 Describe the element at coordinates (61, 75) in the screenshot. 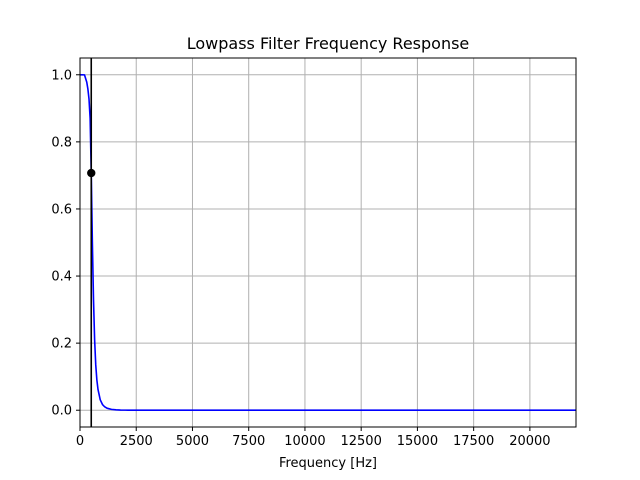

I see `y-tick-label: 1.0` at that location.